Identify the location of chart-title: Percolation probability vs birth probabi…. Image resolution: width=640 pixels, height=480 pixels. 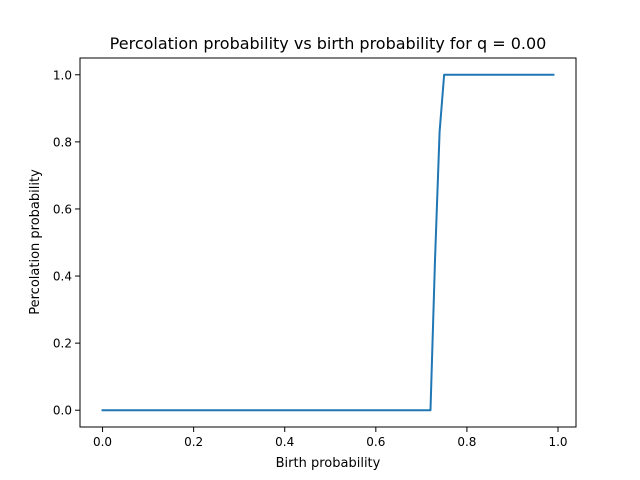
(328, 43).